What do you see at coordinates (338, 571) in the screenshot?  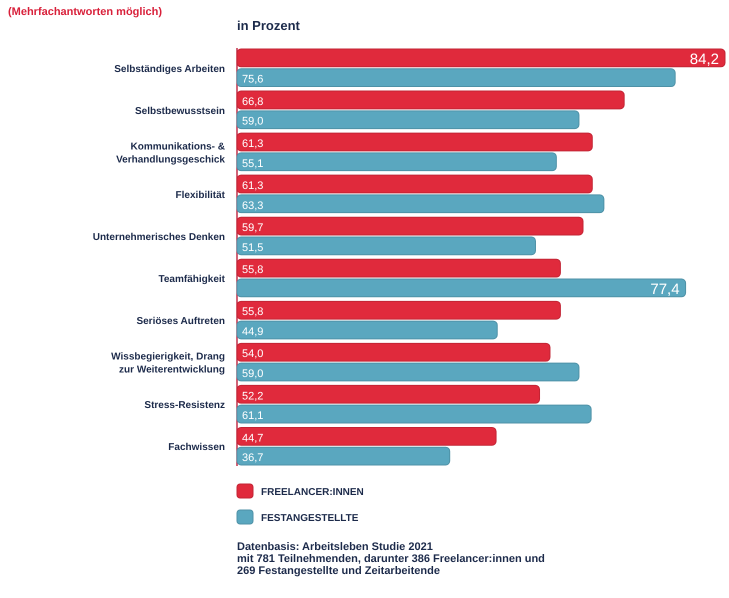 I see `text: 269 Festangestellte und Zeitarbeitende` at bounding box center [338, 571].